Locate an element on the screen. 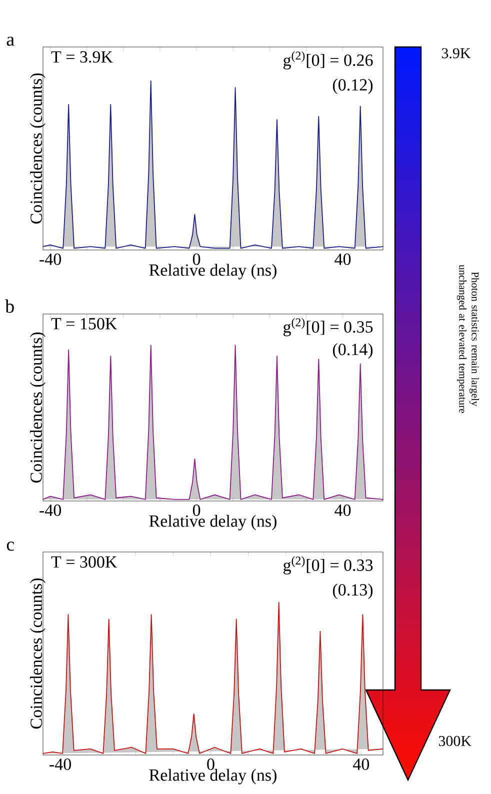 The height and width of the screenshot is (794, 491). text: a is located at coordinates (10, 41).